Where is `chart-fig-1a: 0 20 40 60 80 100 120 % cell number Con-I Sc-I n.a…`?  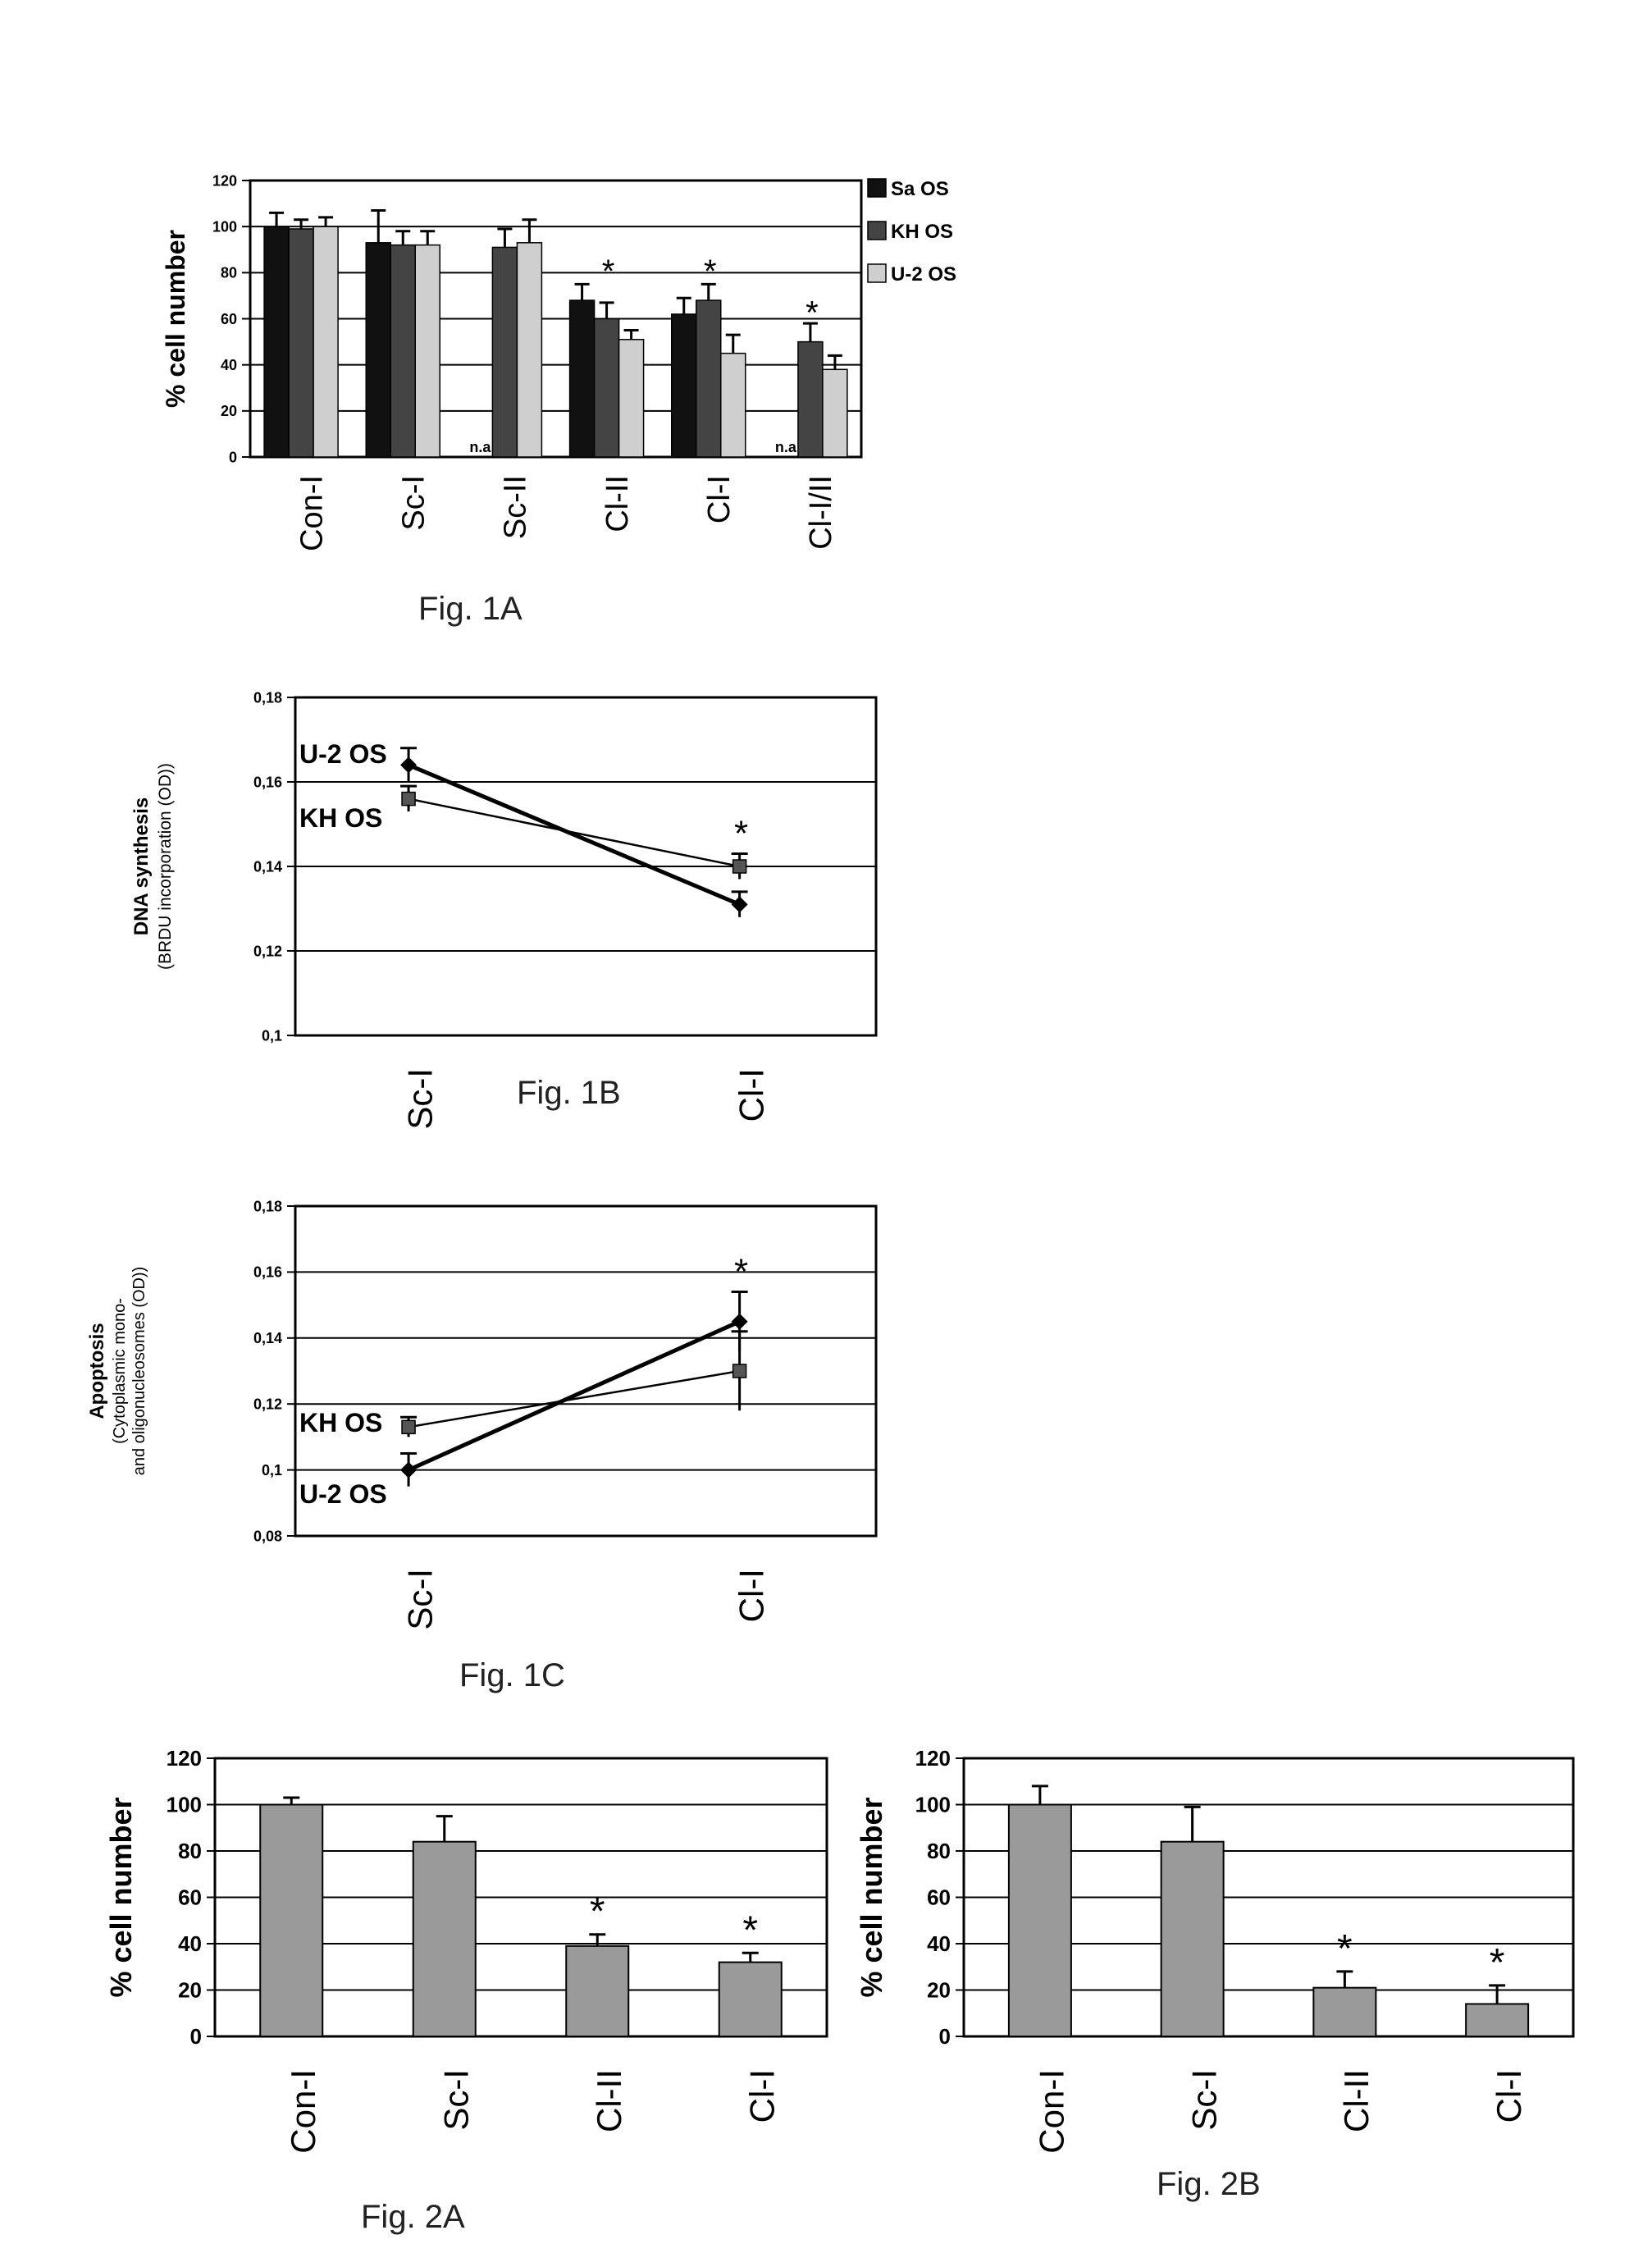 chart-fig-1a: 0 20 40 60 80 100 120 % cell number Con-I Sc-I n.a… is located at coordinates (558, 361).